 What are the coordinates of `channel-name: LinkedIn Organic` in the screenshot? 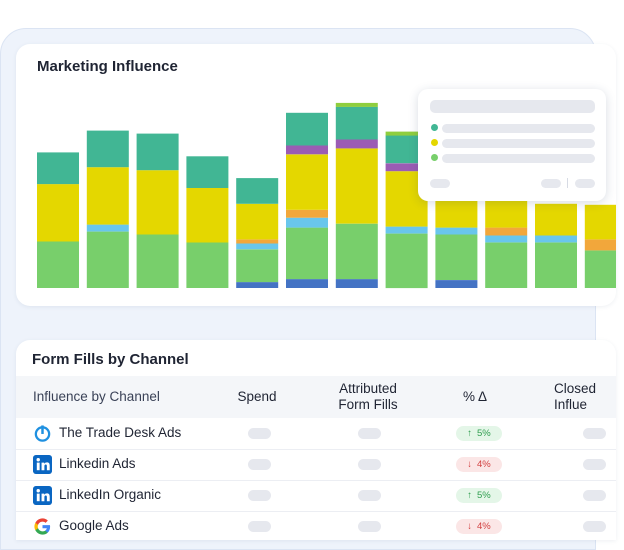 It's located at (110, 494).